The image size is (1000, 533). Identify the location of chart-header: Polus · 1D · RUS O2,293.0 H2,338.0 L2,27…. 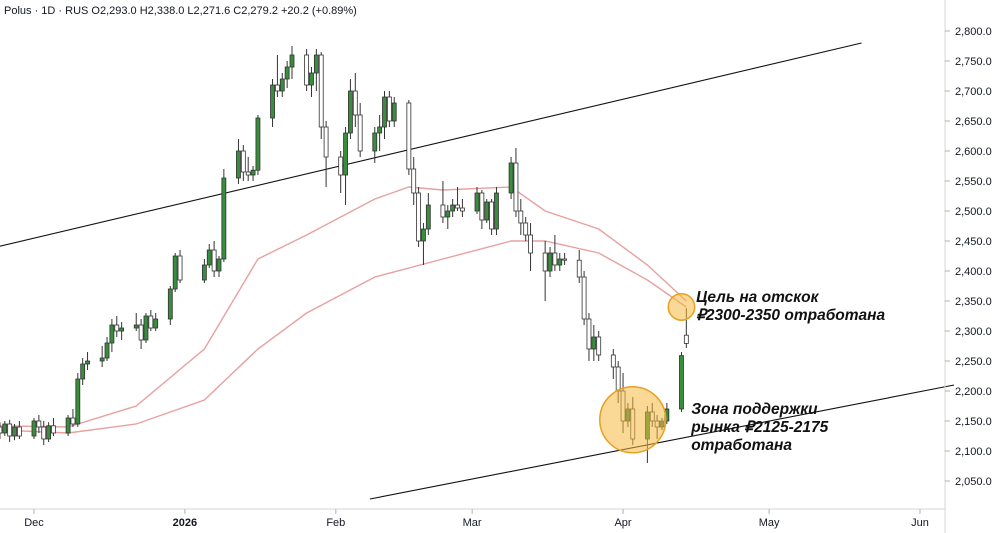
(180, 11).